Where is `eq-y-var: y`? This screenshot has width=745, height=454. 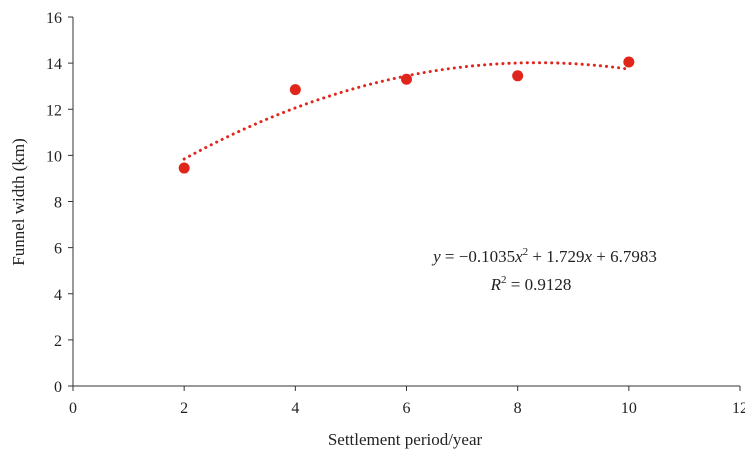
eq-y-var: y is located at coordinates (436, 256).